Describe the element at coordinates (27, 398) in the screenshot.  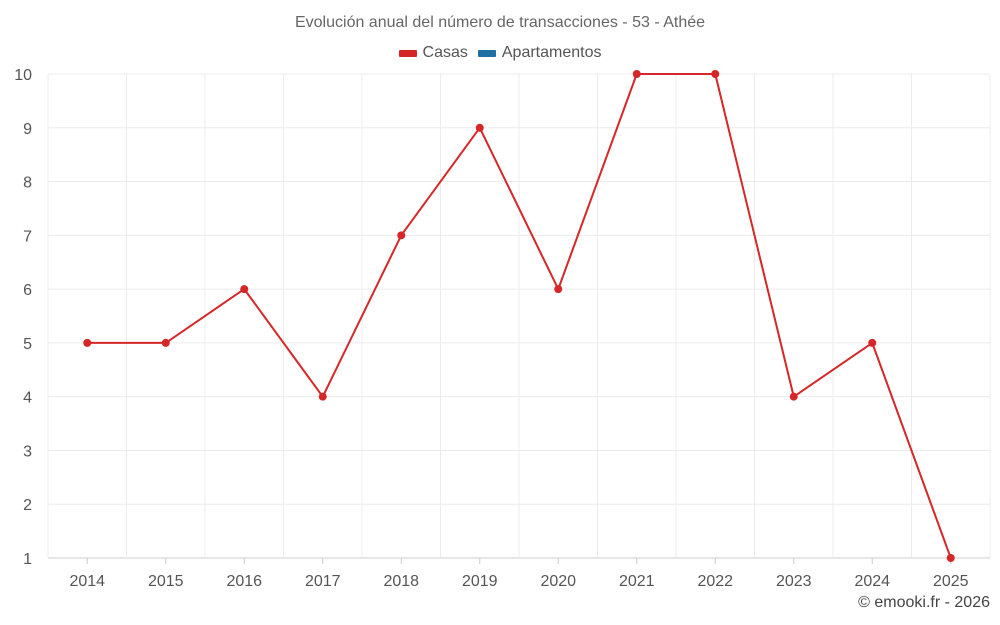
I see `y-tick-label: 4` at that location.